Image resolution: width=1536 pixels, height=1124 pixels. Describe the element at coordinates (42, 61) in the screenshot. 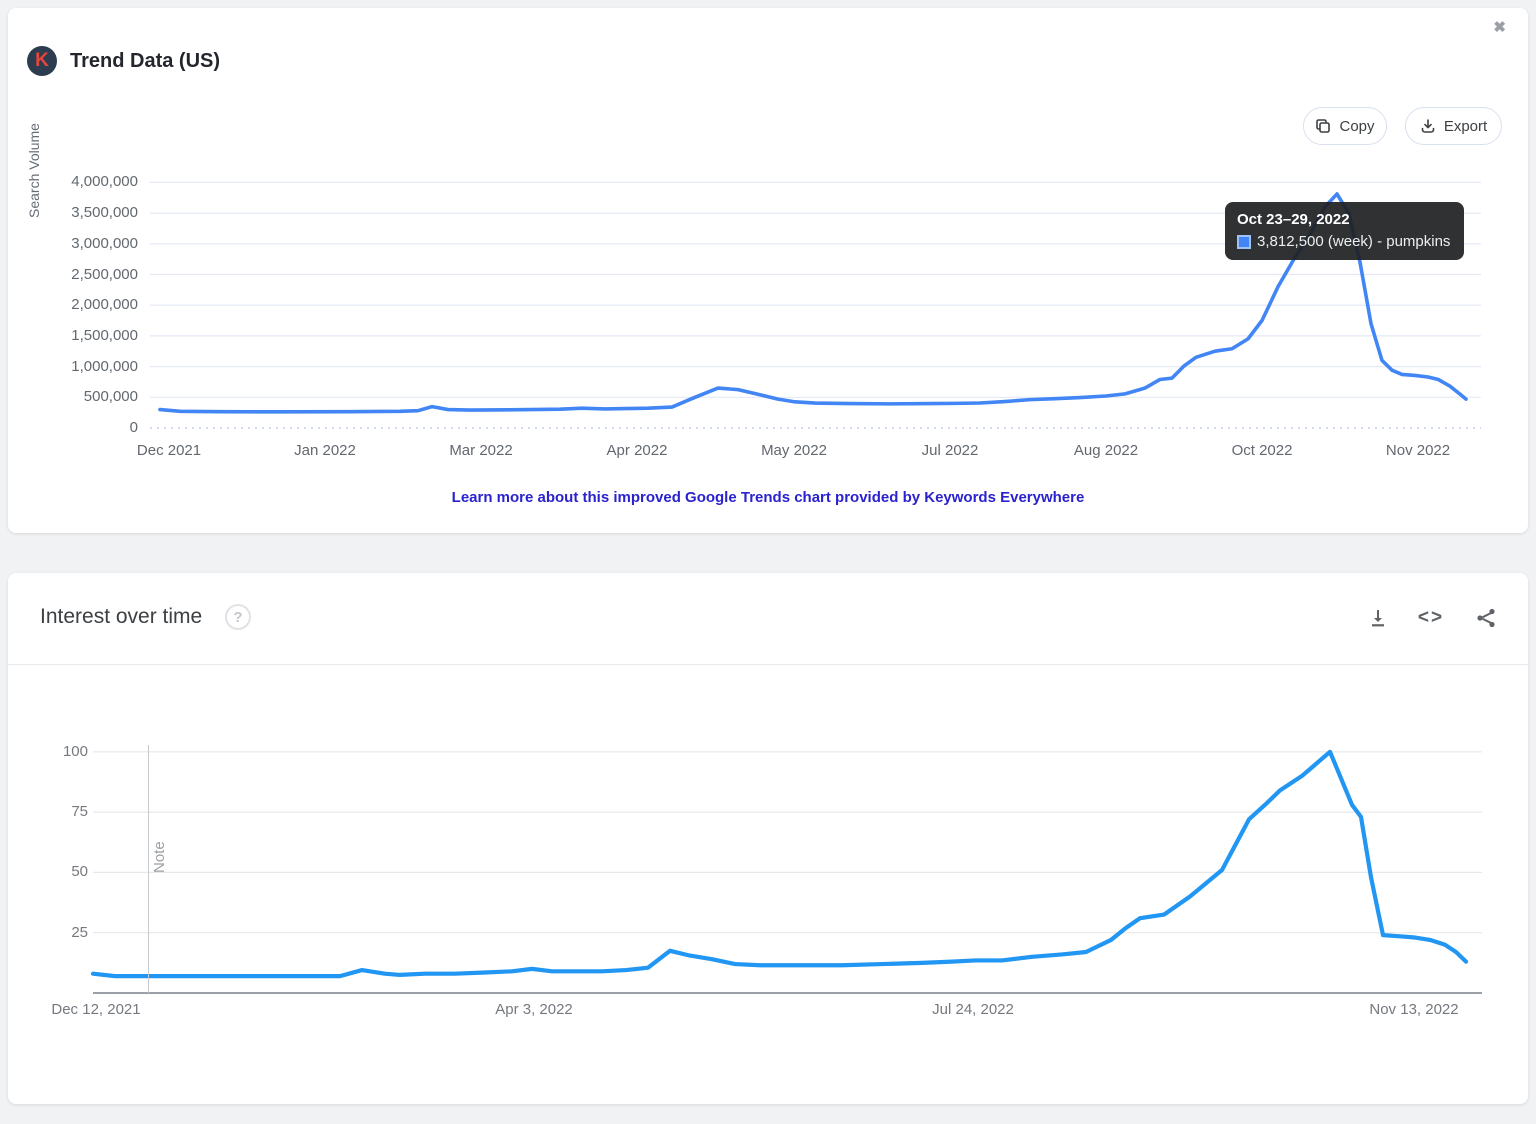

I see `keywords-everywhere-logo-icon: K` at that location.